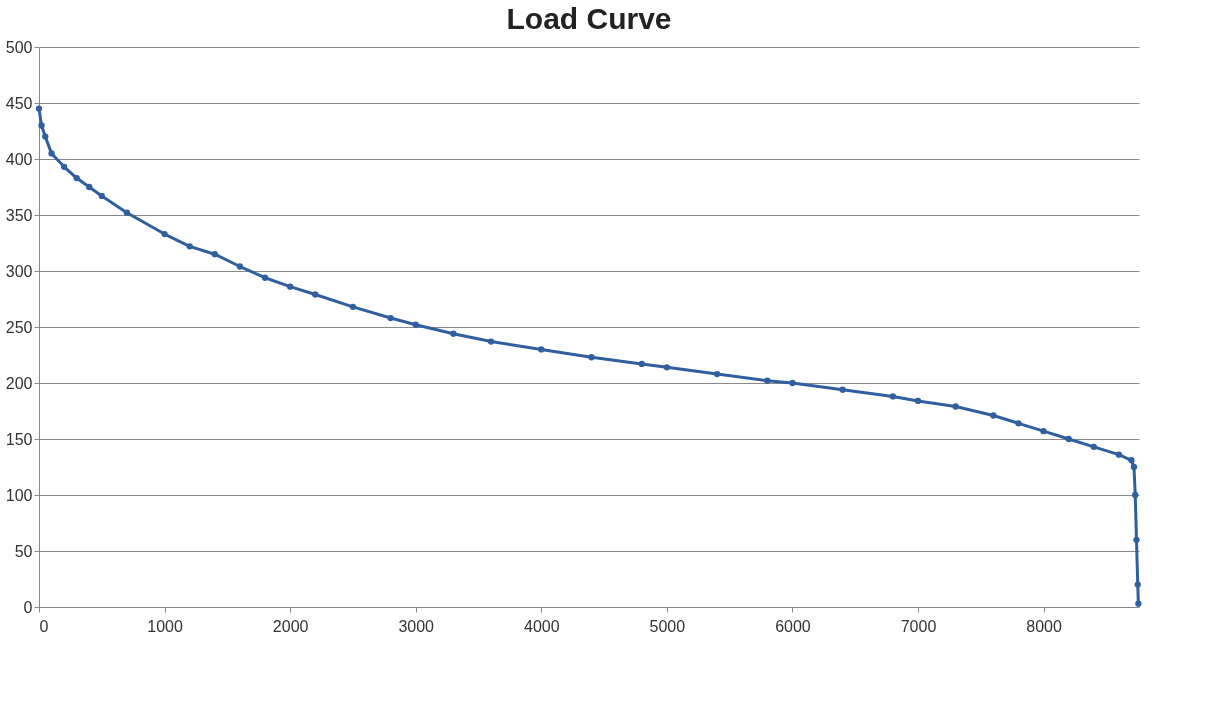 The image size is (1232, 704). Describe the element at coordinates (918, 626) in the screenshot. I see `x-tick-label: 7000` at that location.